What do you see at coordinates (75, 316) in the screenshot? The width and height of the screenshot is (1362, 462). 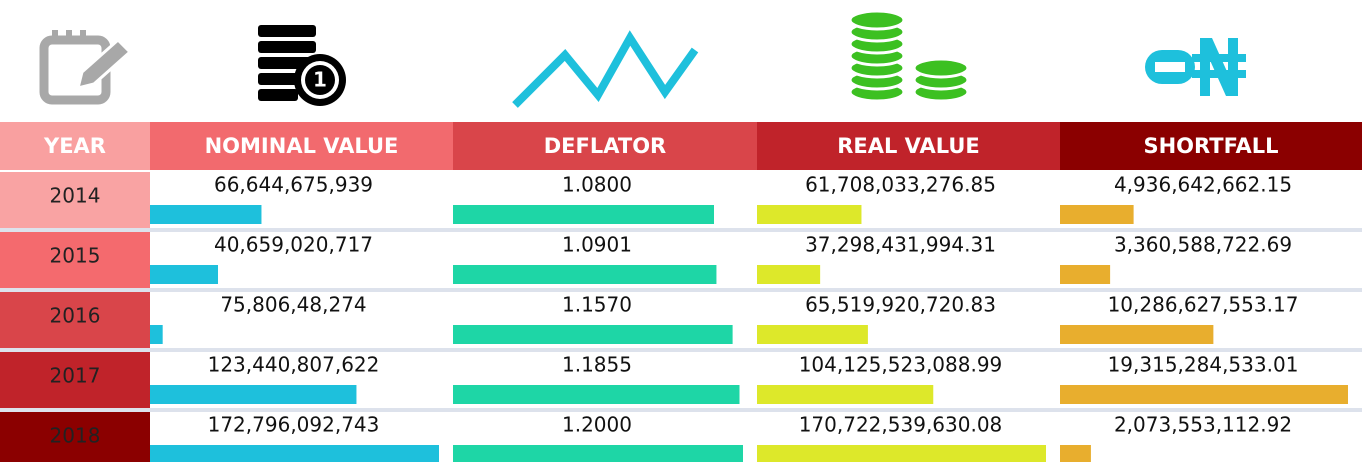 I see `year-label: 2016` at bounding box center [75, 316].